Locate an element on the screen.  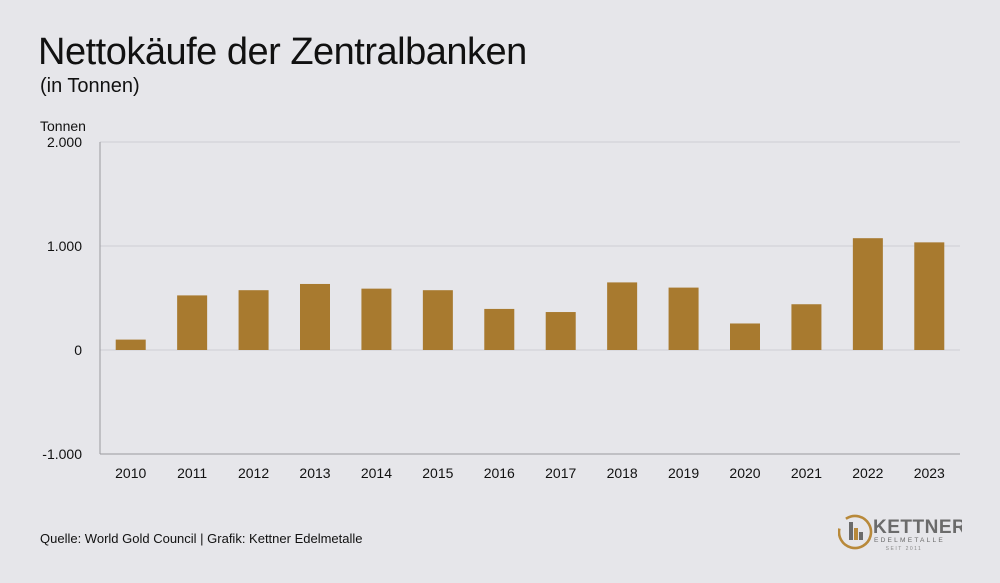
bar-2015 is located at coordinates (437, 320).